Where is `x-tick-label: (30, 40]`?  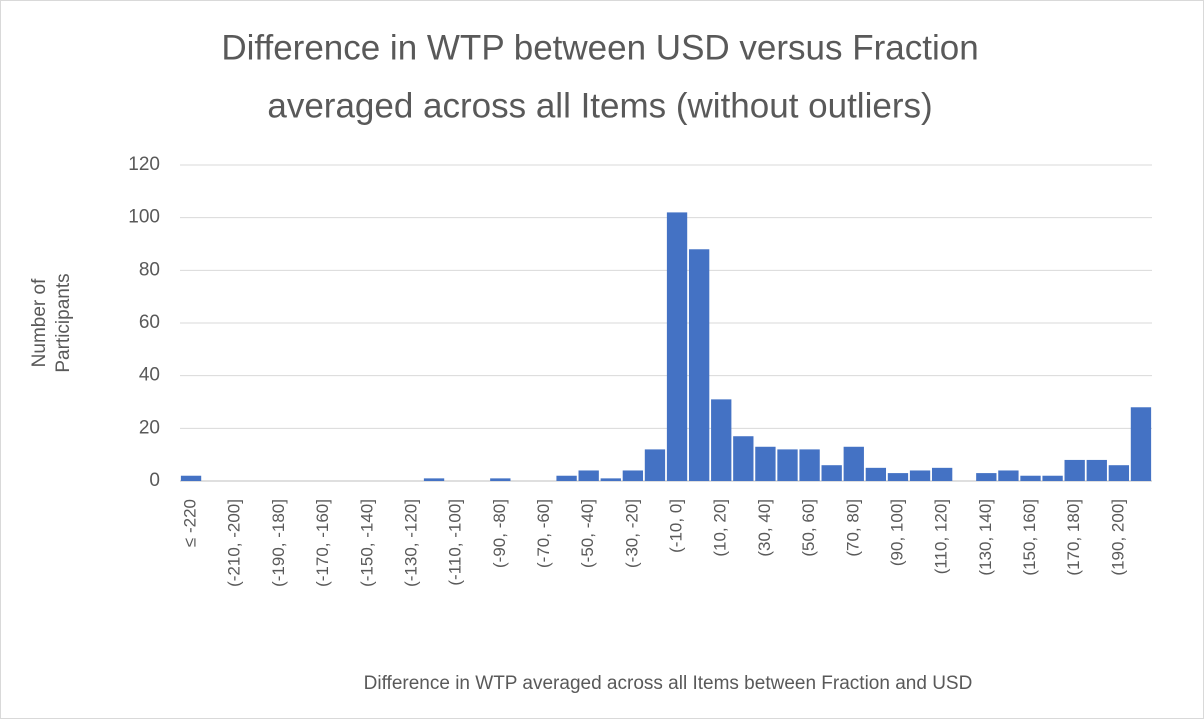 x-tick-label: (30, 40] is located at coordinates (764, 528).